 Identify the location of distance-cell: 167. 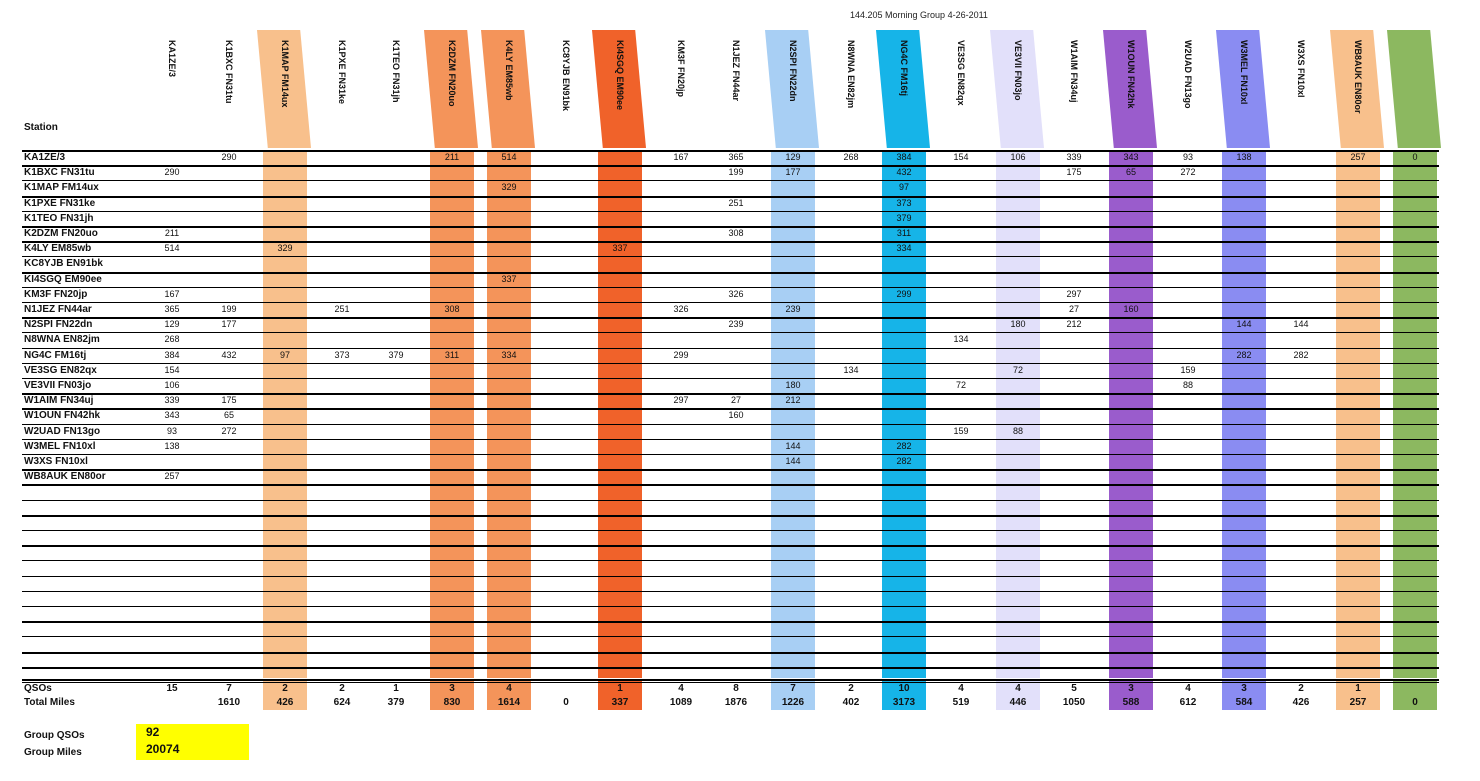
(681, 157).